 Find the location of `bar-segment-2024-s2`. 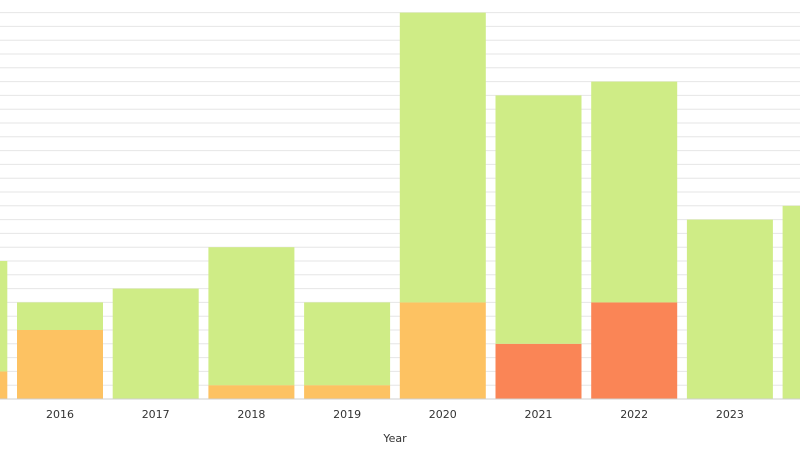

bar-segment-2024-s2 is located at coordinates (791, 302).